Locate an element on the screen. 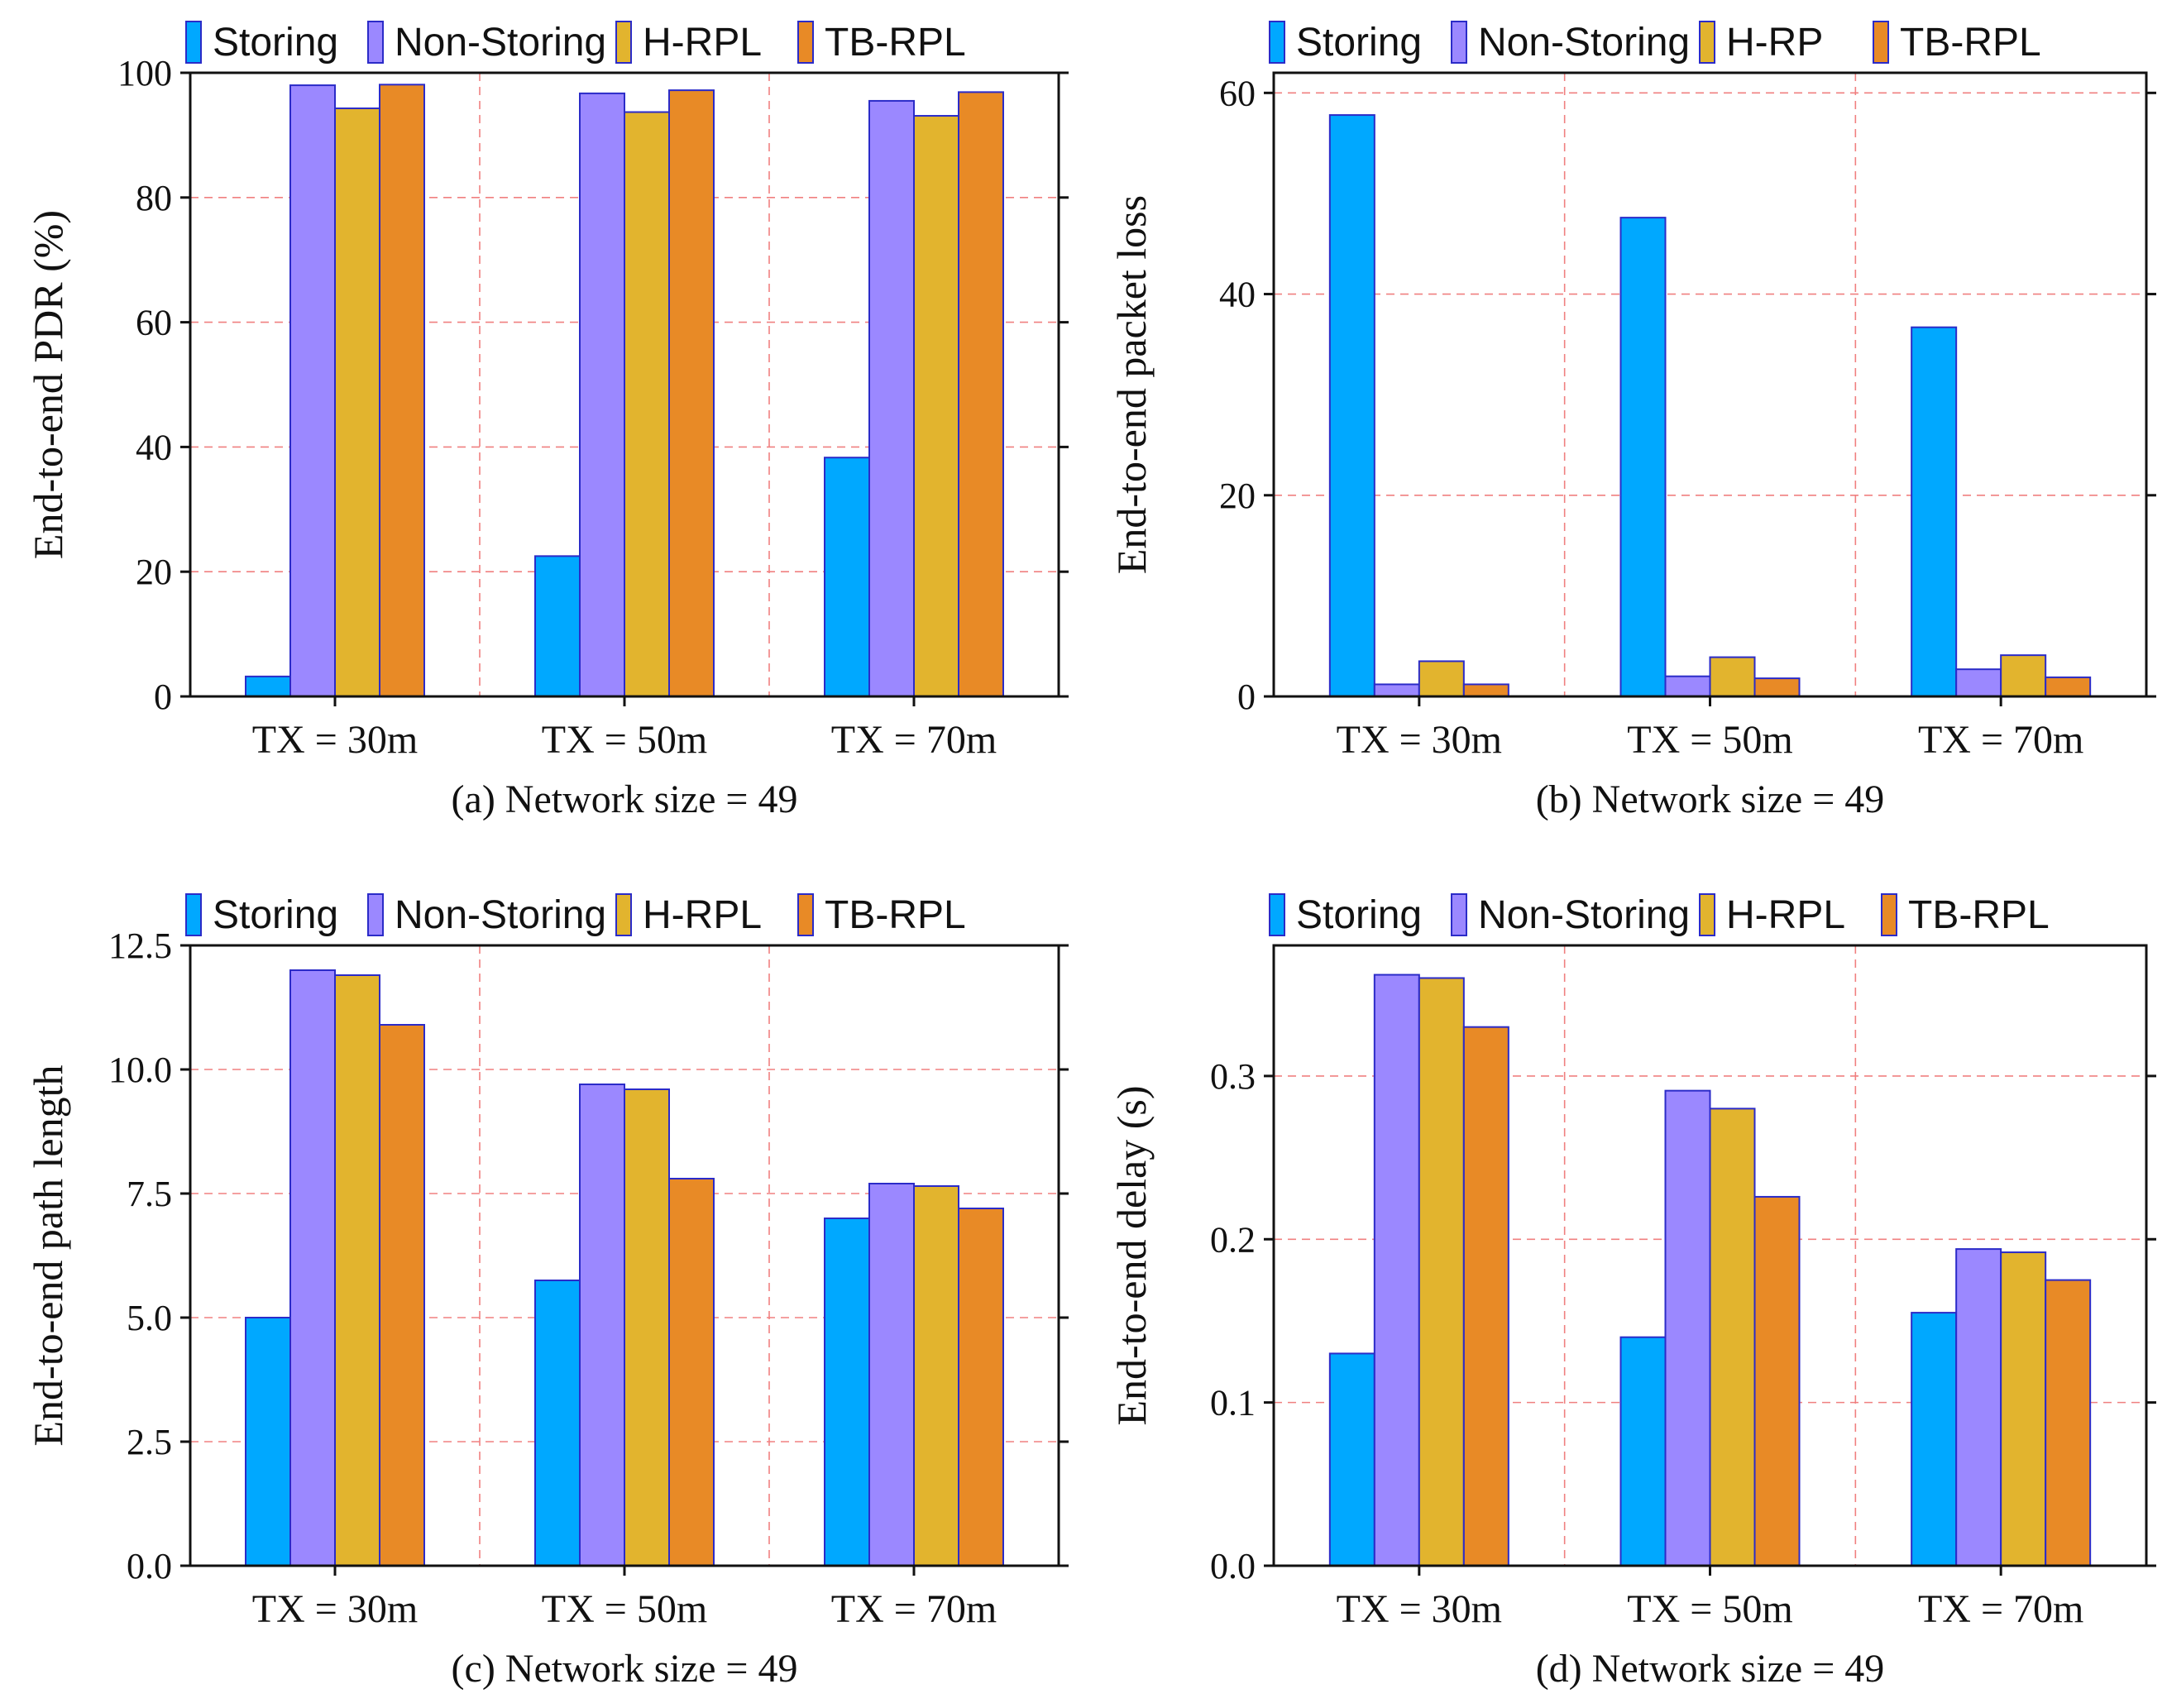 The height and width of the screenshot is (1708, 2167). legend-swatch-non-storing is located at coordinates (375, 42).